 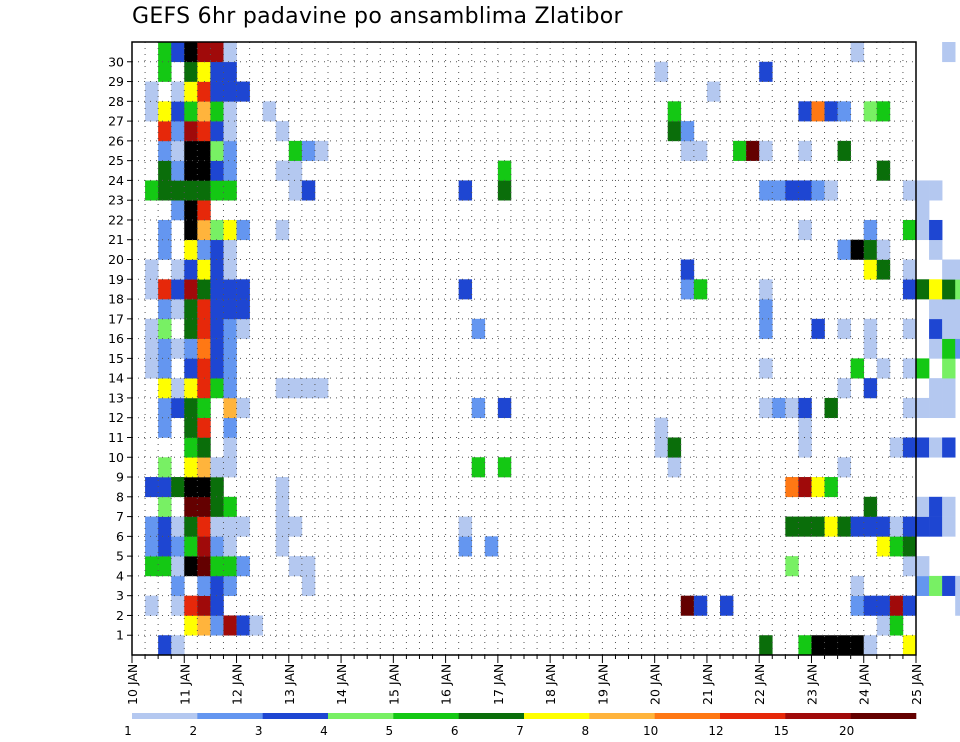 I want to click on y-tick-label: 17, so click(x=116, y=318).